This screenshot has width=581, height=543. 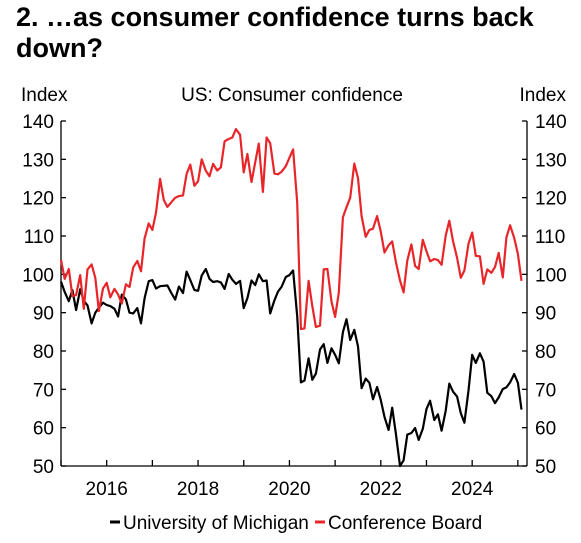 What do you see at coordinates (43, 314) in the screenshot?
I see `y-tick-label-left: 90` at bounding box center [43, 314].